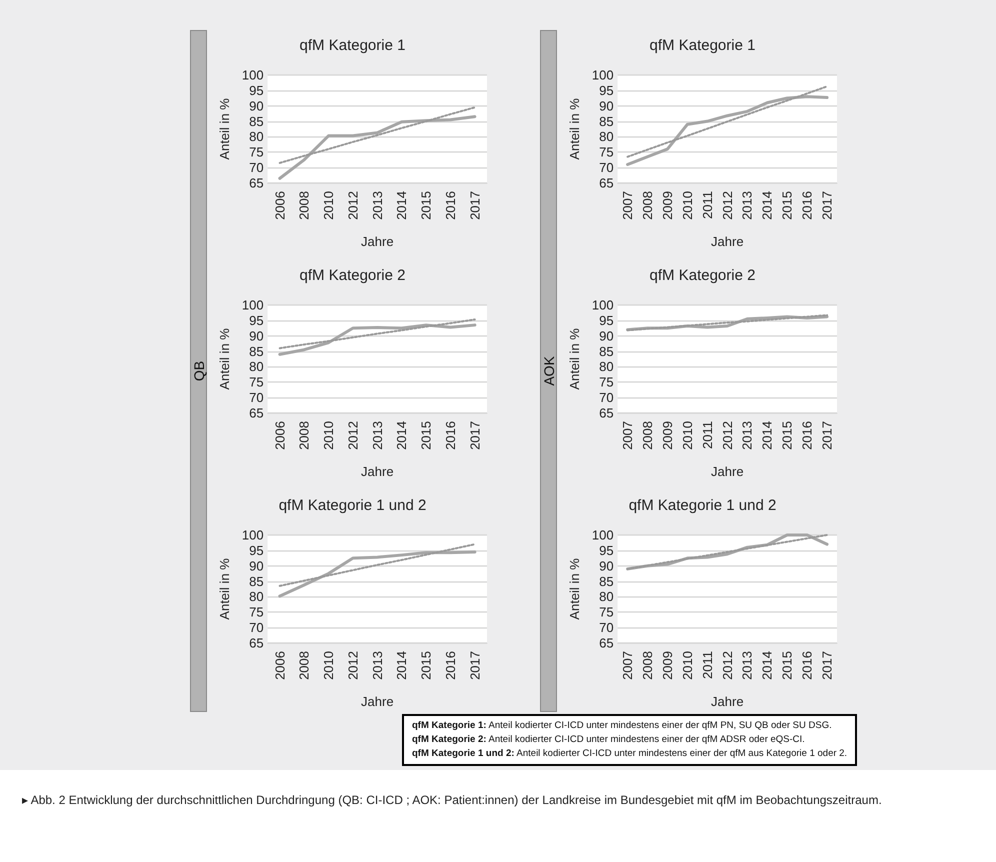  What do you see at coordinates (452, 800) in the screenshot?
I see `text: ▸ Abb. 2 Entwicklung der durchschnittlichen Durchdringung (QB: CI-ICD ; AOK: Patient:innen) der Landkreise im Bundesgebiet mit qfM im Beobachtungszeitraum.` at bounding box center [452, 800].